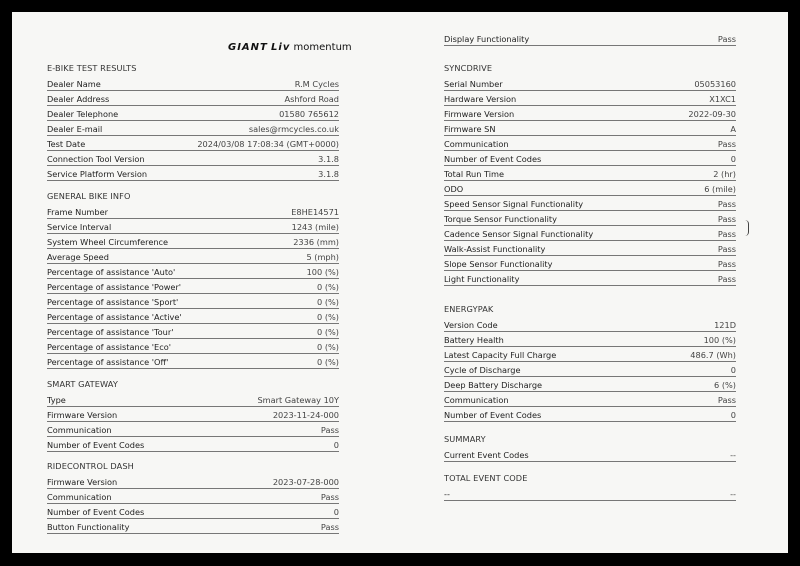 This screenshot has height=566, width=800. I want to click on field-label: Firmware SN, so click(470, 129).